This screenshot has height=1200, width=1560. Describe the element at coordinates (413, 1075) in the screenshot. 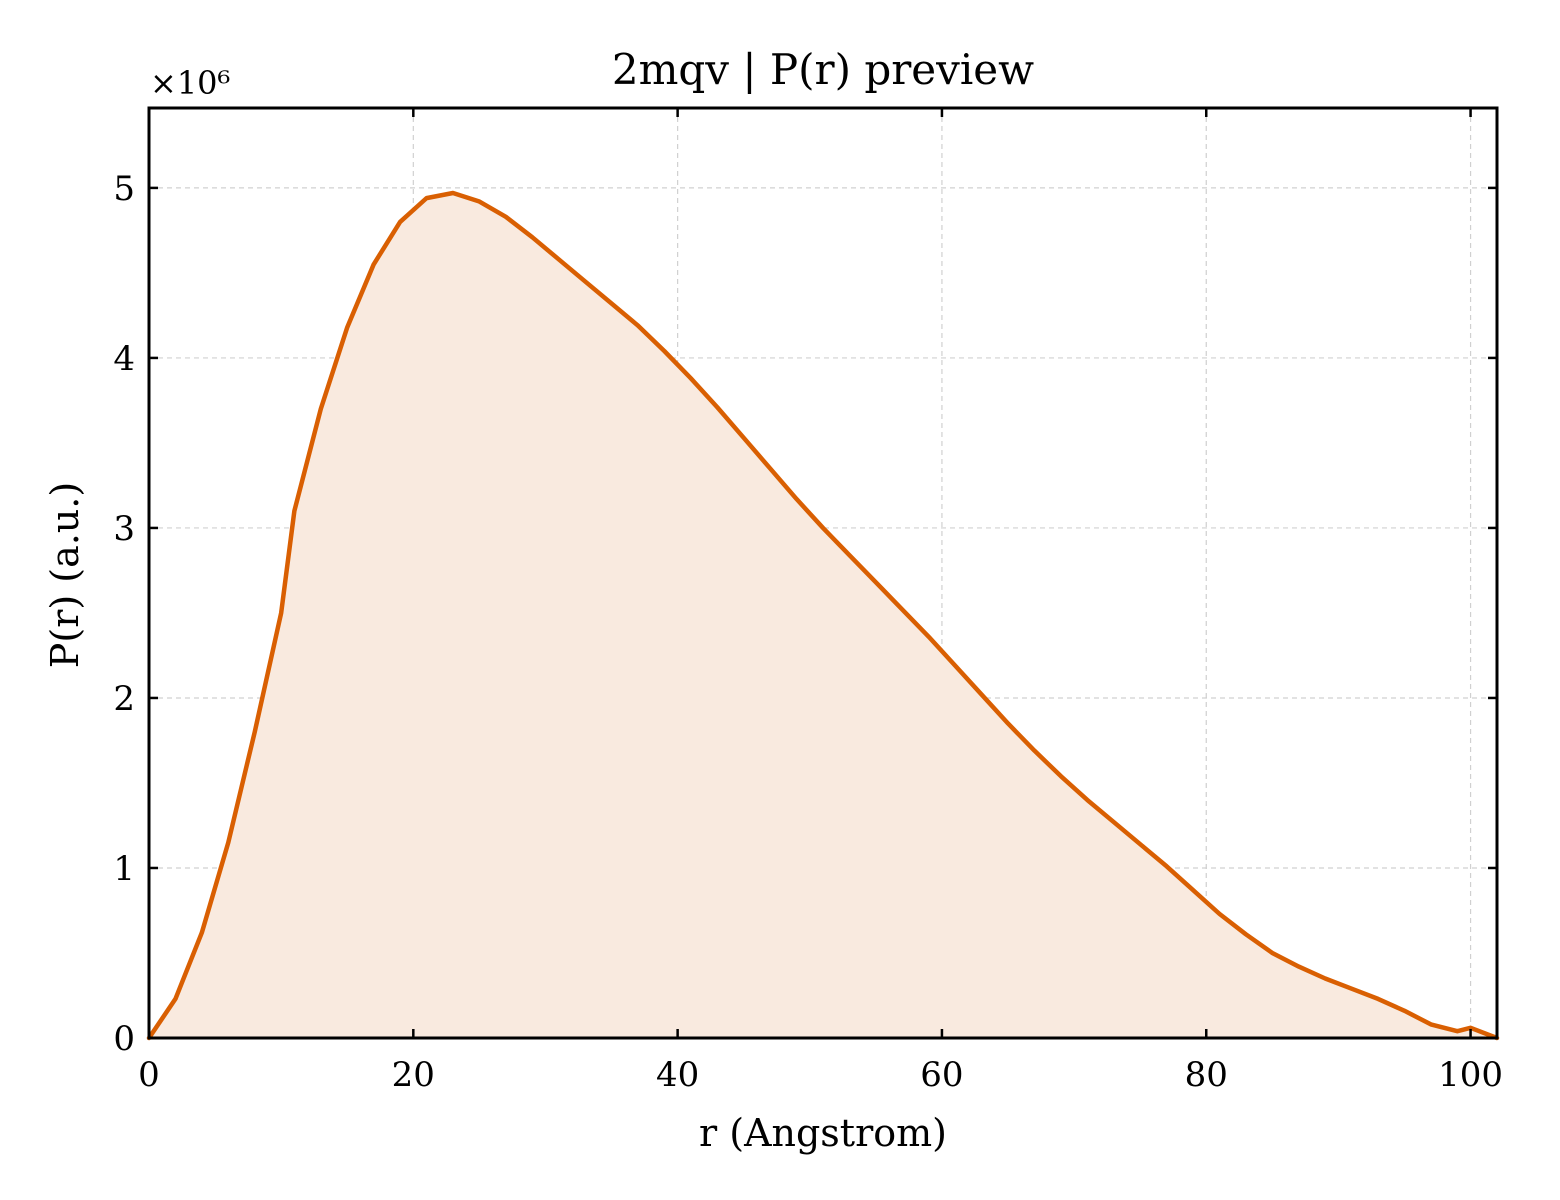

I see `x-tick-label: 20` at that location.